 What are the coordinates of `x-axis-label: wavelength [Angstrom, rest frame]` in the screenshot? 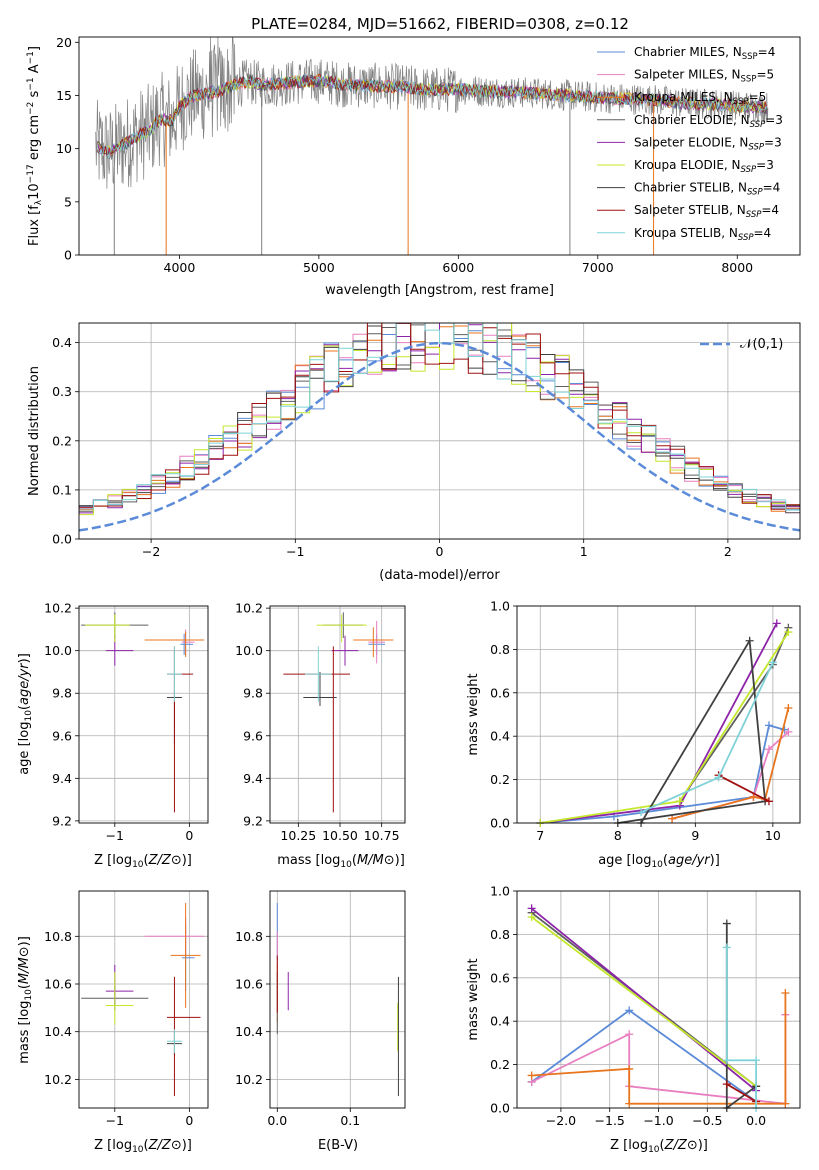 It's located at (439, 290).